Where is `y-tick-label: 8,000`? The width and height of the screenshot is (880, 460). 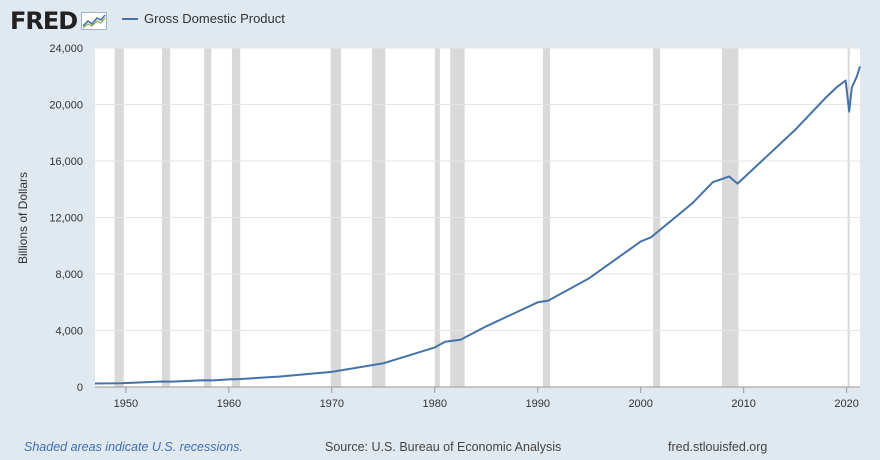 y-tick-label: 8,000 is located at coordinates (69, 275).